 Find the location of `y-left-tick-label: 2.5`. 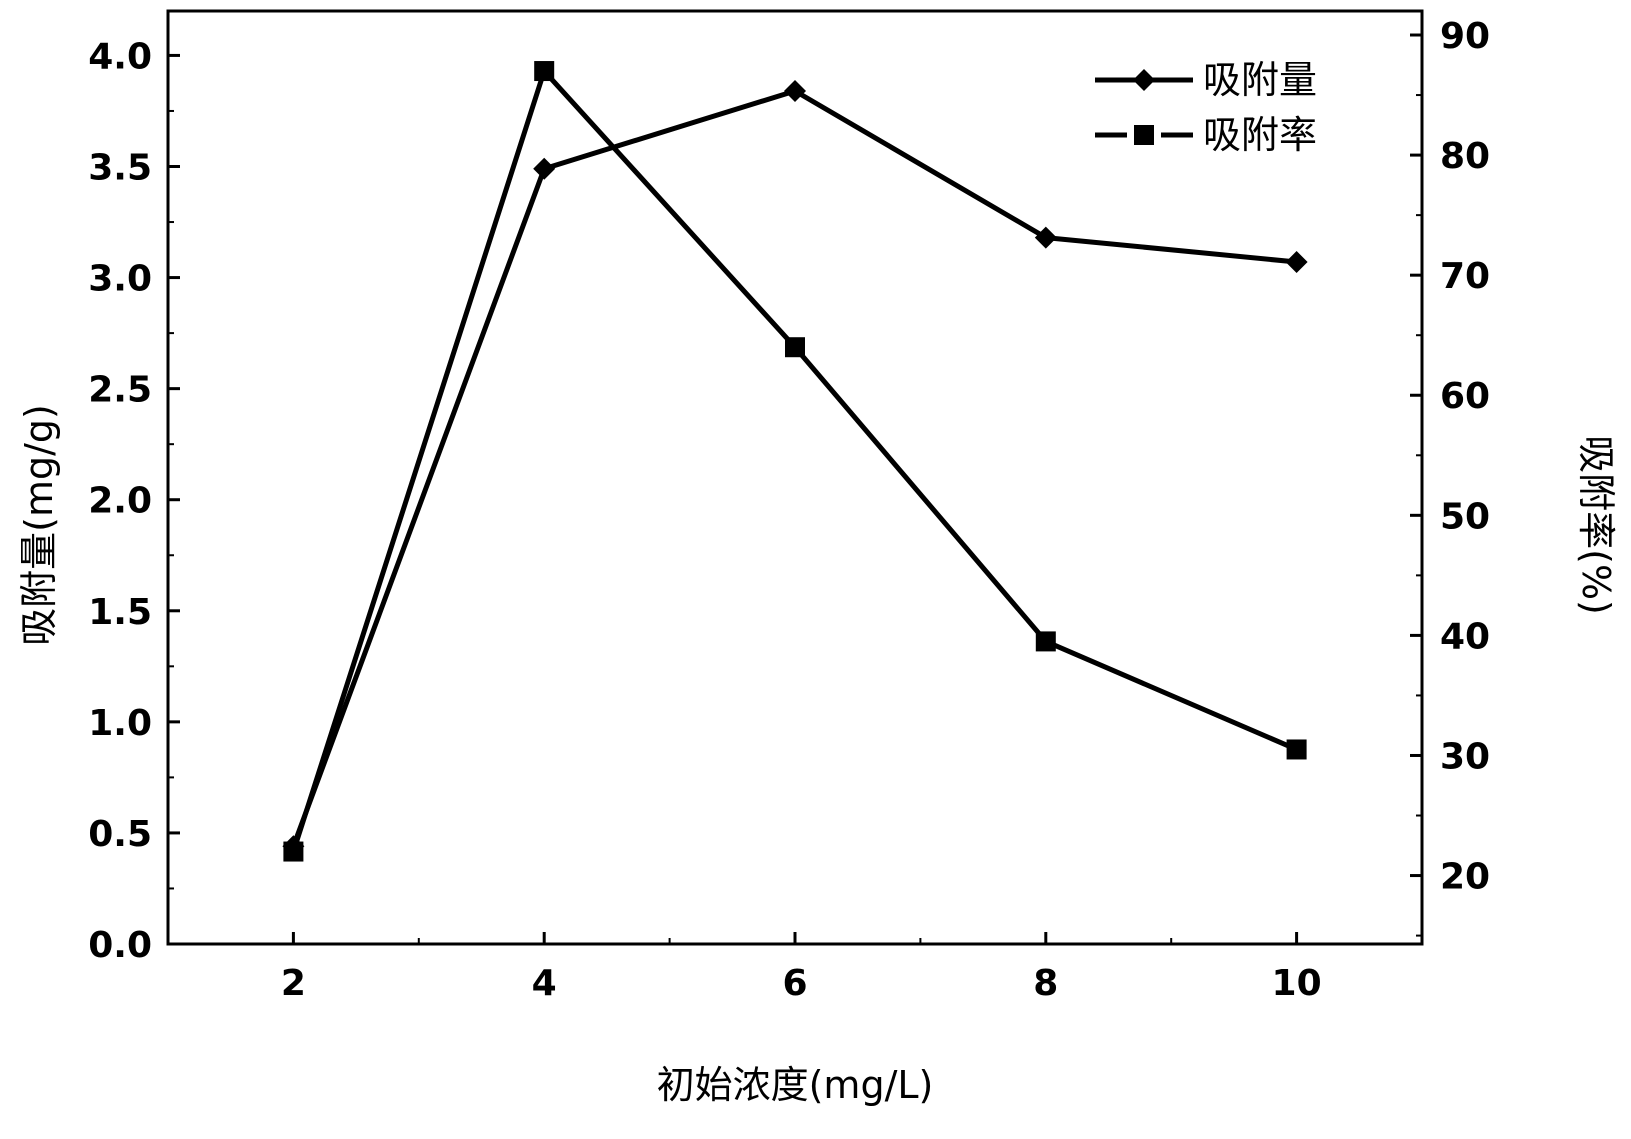

y-left-tick-label: 2.5 is located at coordinates (120, 390).